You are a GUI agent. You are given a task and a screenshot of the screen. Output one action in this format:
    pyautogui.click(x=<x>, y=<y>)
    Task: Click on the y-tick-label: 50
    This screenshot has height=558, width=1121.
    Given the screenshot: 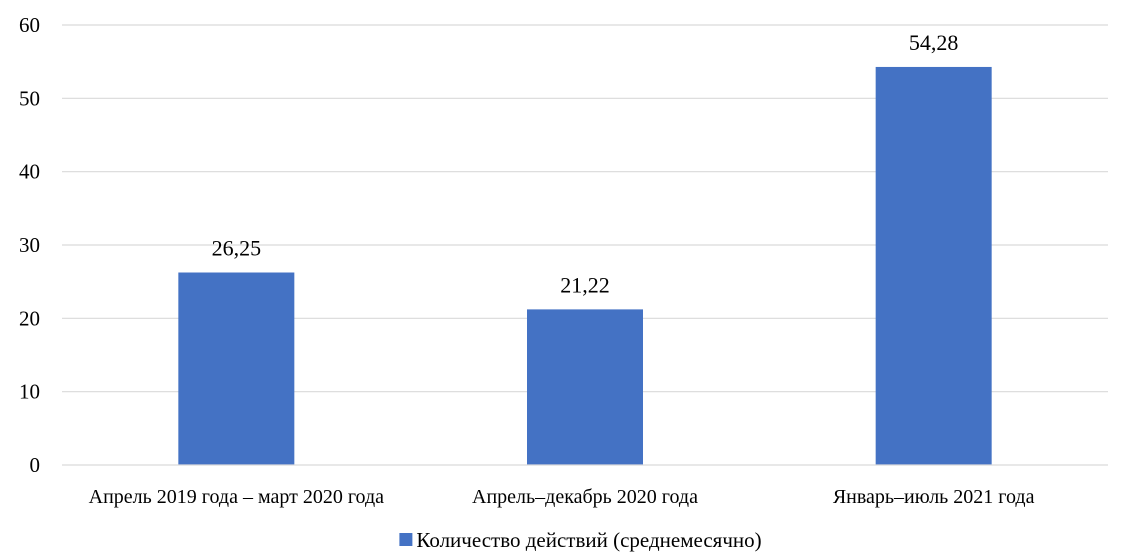 What is the action you would take?
    pyautogui.click(x=29, y=98)
    